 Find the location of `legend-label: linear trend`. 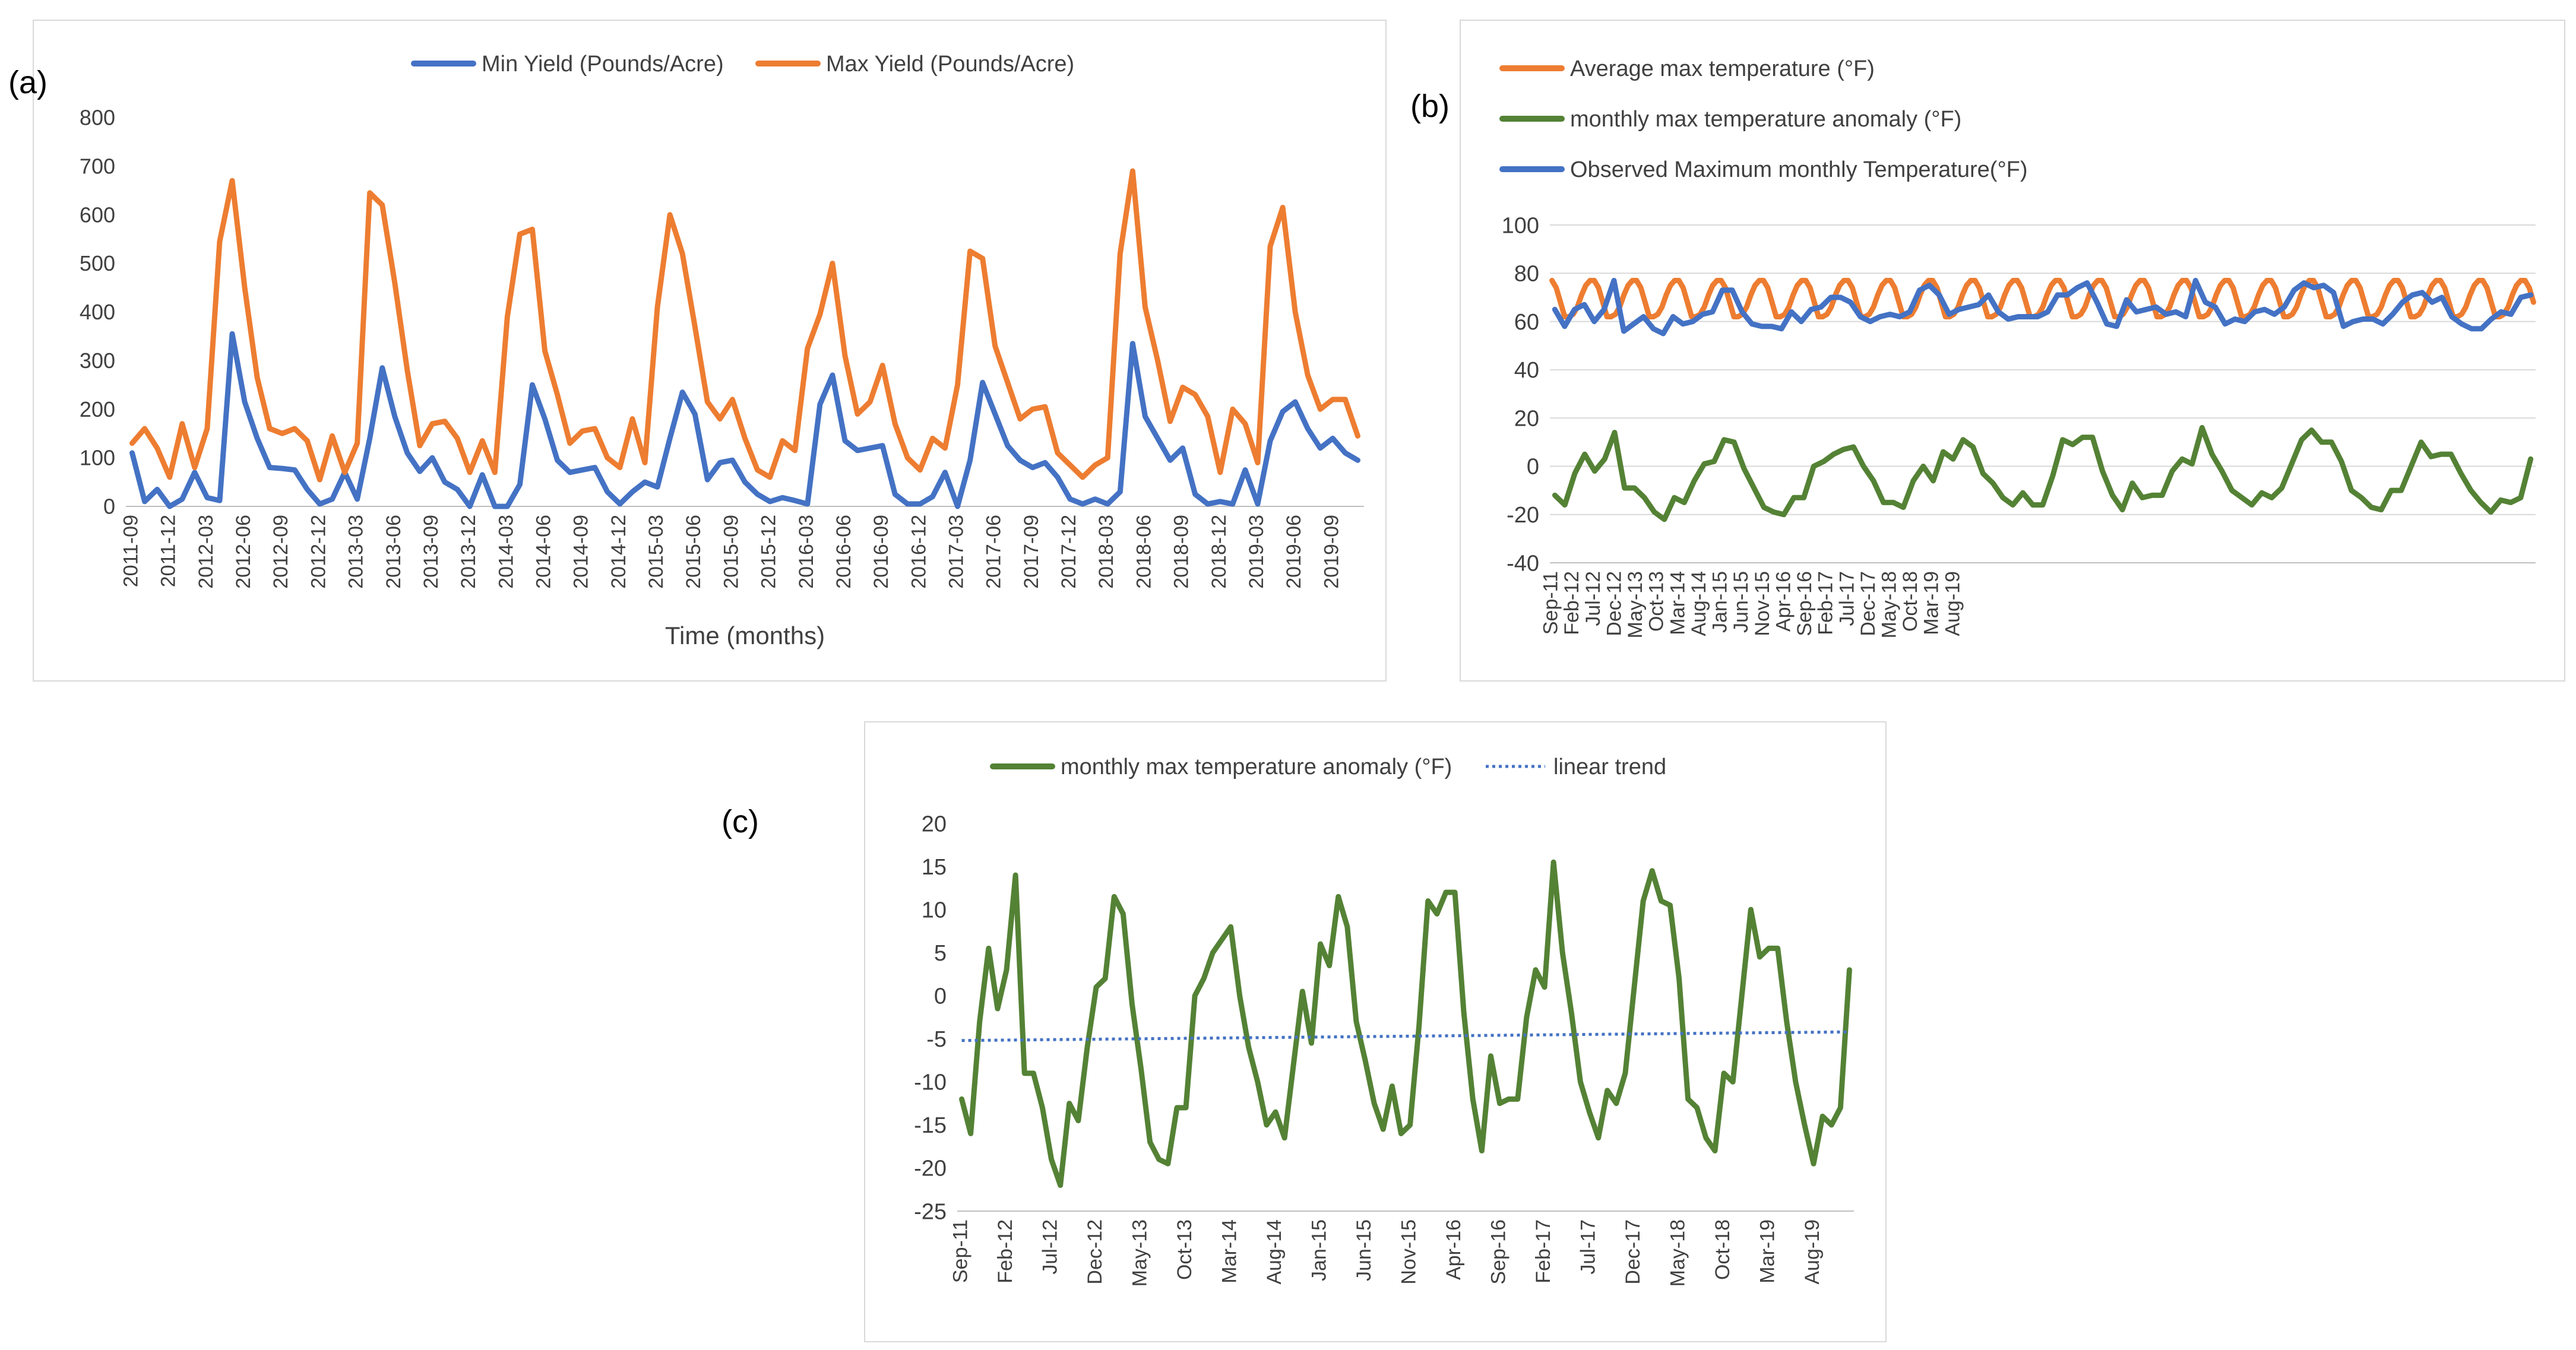

legend-label: linear trend is located at coordinates (1609, 767).